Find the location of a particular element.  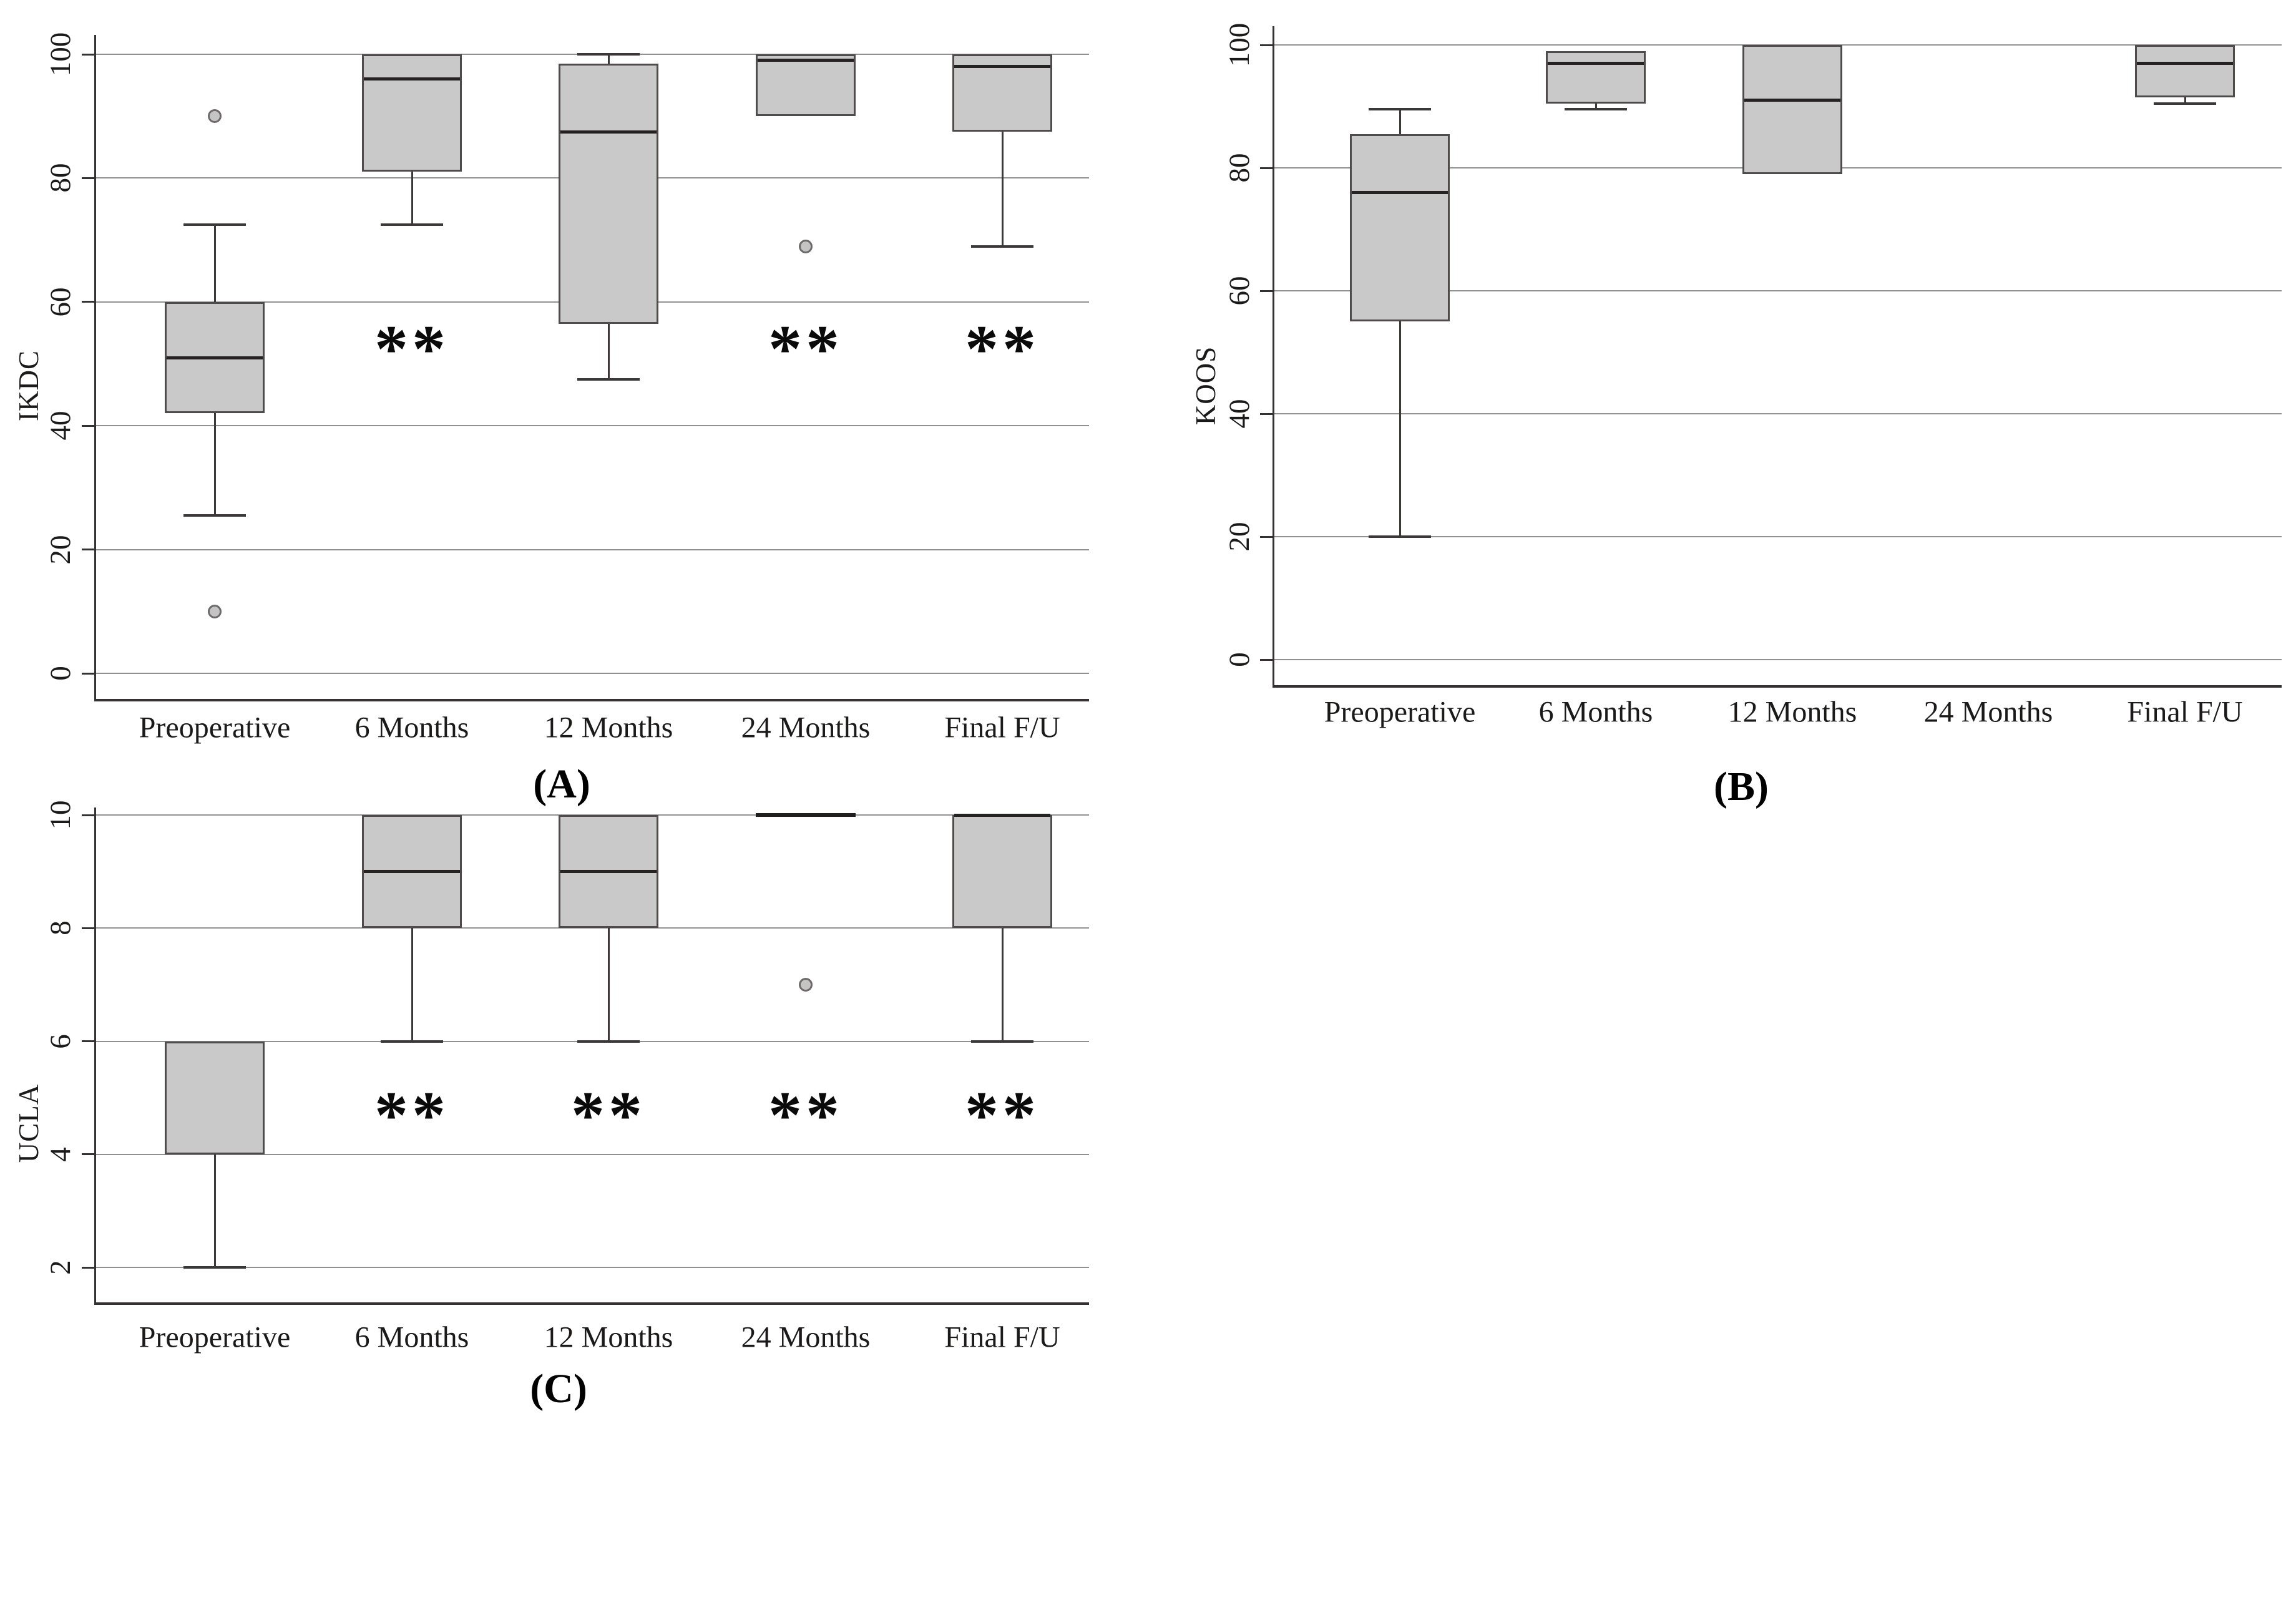

subplot-caption: (B) is located at coordinates (1741, 786).